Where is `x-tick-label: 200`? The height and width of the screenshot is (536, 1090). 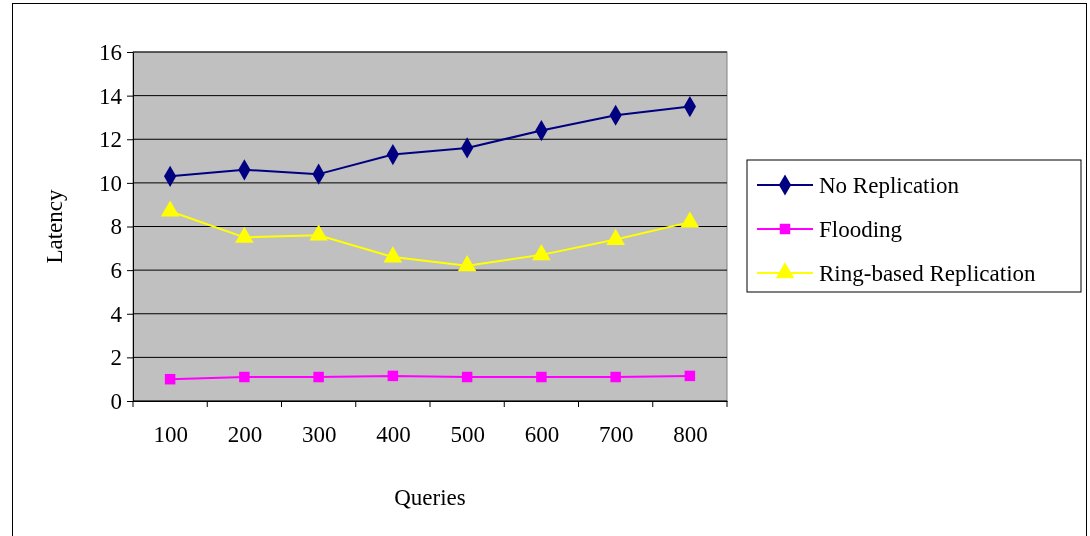
x-tick-label: 200 is located at coordinates (245, 434).